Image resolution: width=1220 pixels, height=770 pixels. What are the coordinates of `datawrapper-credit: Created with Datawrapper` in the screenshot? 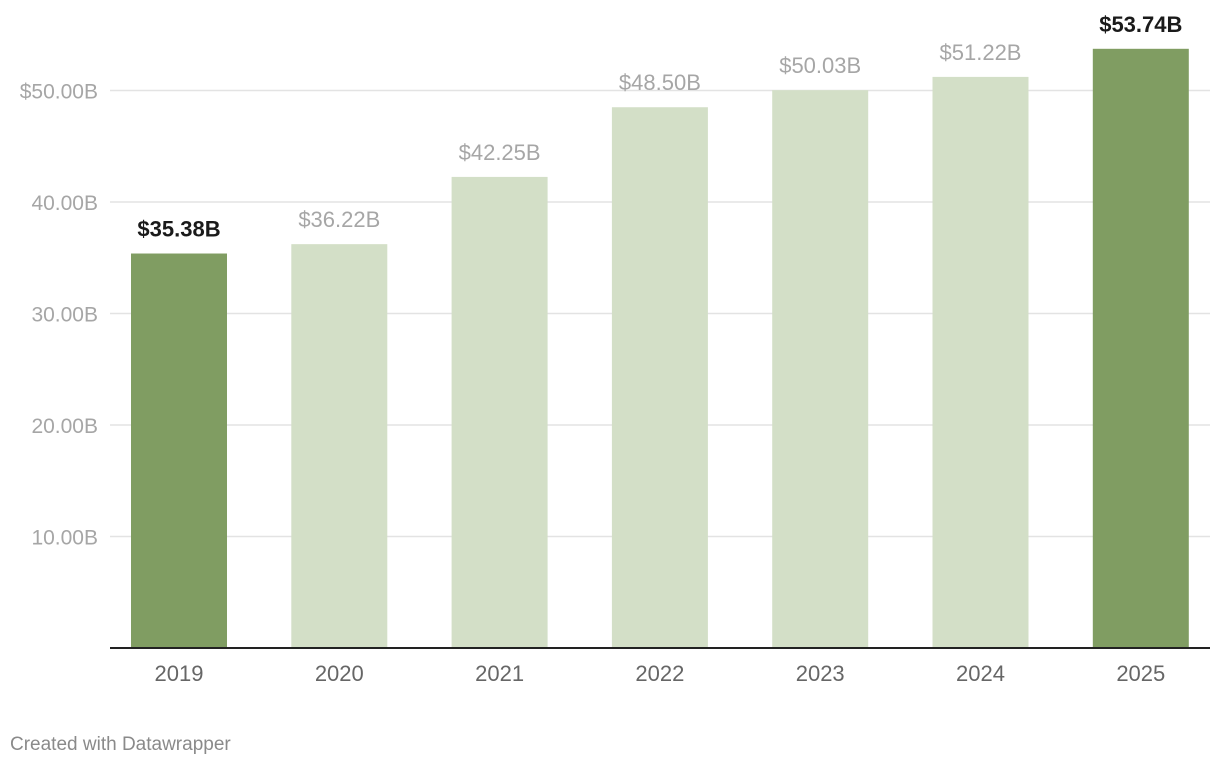 It's located at (120, 744).